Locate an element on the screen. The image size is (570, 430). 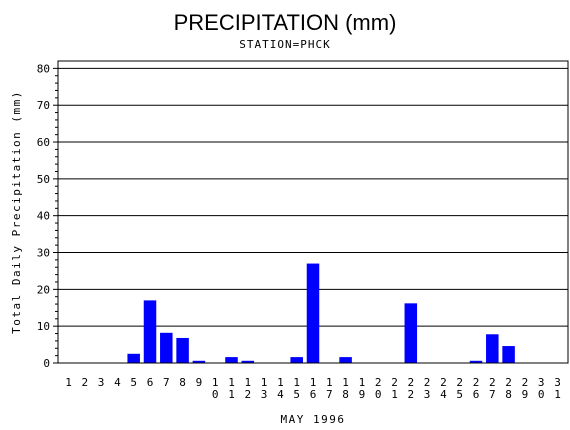
x-tick-label: 4 is located at coordinates (117, 382).